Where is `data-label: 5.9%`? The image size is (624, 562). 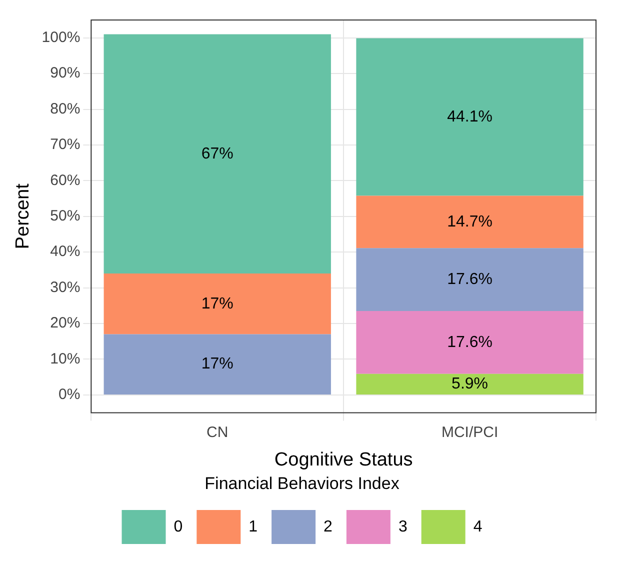 data-label: 5.9% is located at coordinates (470, 384).